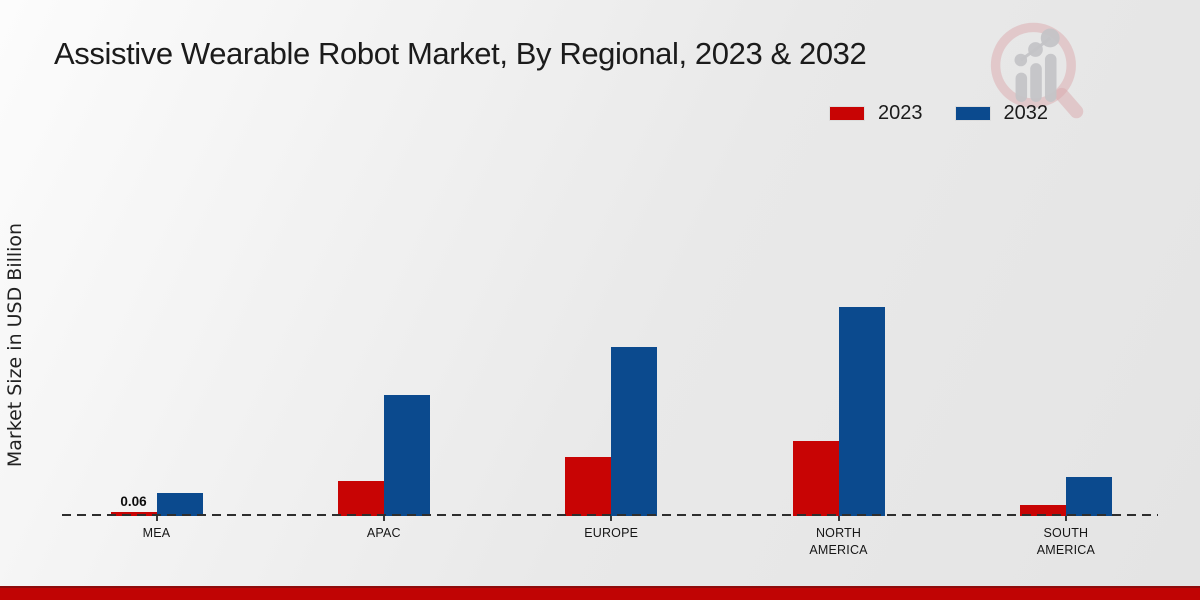 The height and width of the screenshot is (600, 1200). What do you see at coordinates (861, 411) in the screenshot?
I see `bar-2032-north-america` at bounding box center [861, 411].